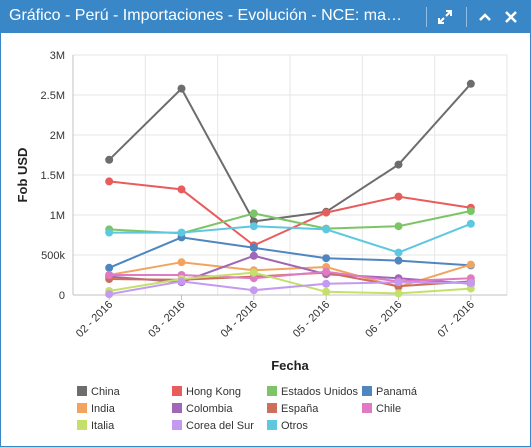 This screenshot has height=447, width=531. Describe the element at coordinates (388, 409) in the screenshot. I see `legend-label: Chile` at that location.